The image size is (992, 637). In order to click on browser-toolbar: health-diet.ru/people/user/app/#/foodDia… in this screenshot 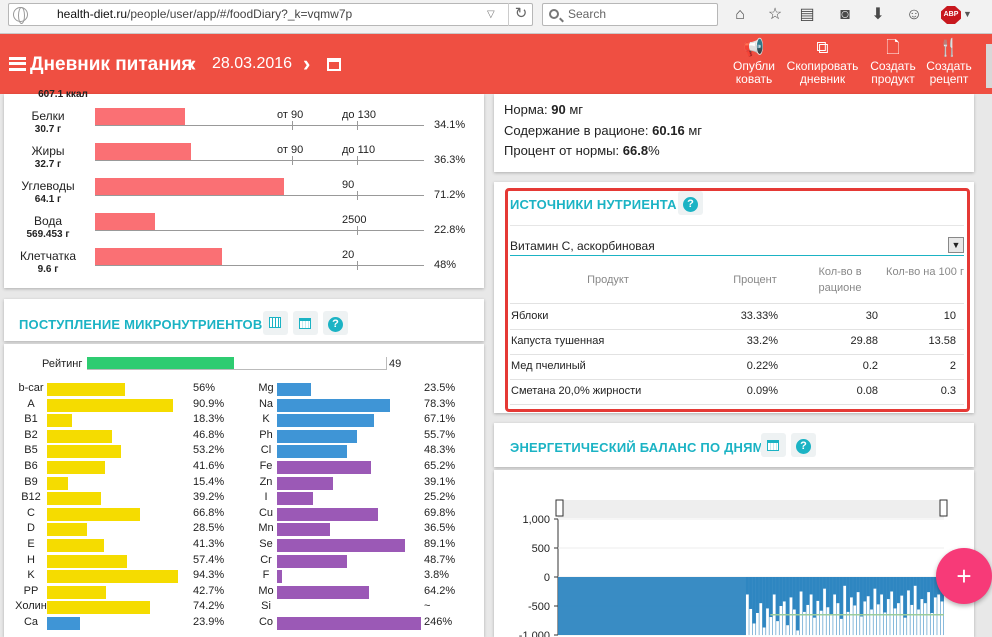, I will do `click(496, 17)`.